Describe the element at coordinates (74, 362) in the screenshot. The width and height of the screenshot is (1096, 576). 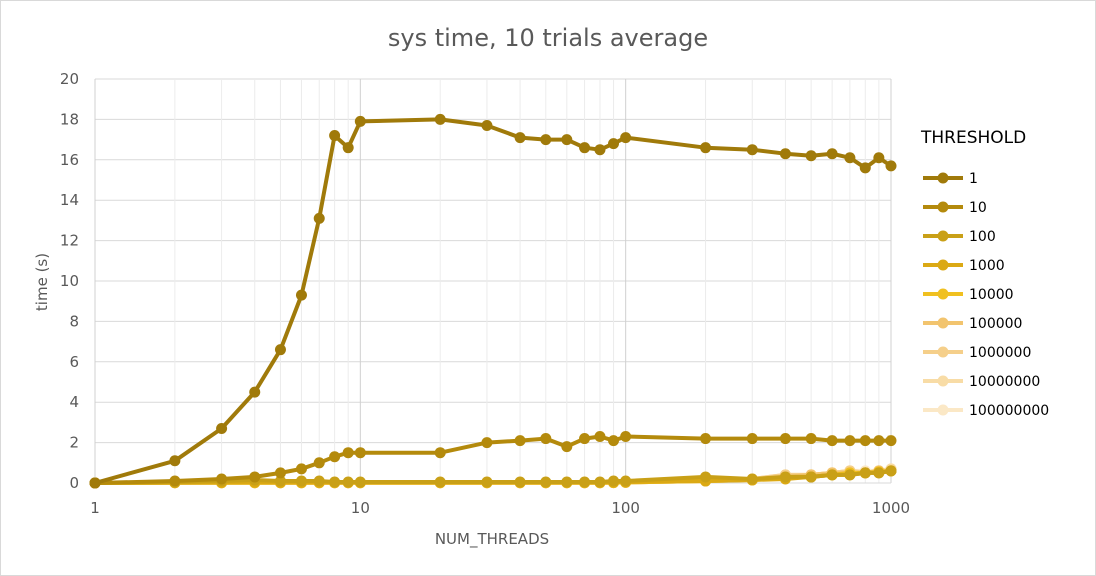
I see `y-tick-label: 6` at that location.